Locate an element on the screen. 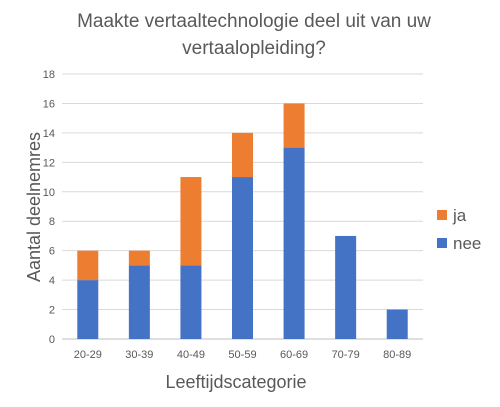  y-tick-label: 12 is located at coordinates (49, 163).